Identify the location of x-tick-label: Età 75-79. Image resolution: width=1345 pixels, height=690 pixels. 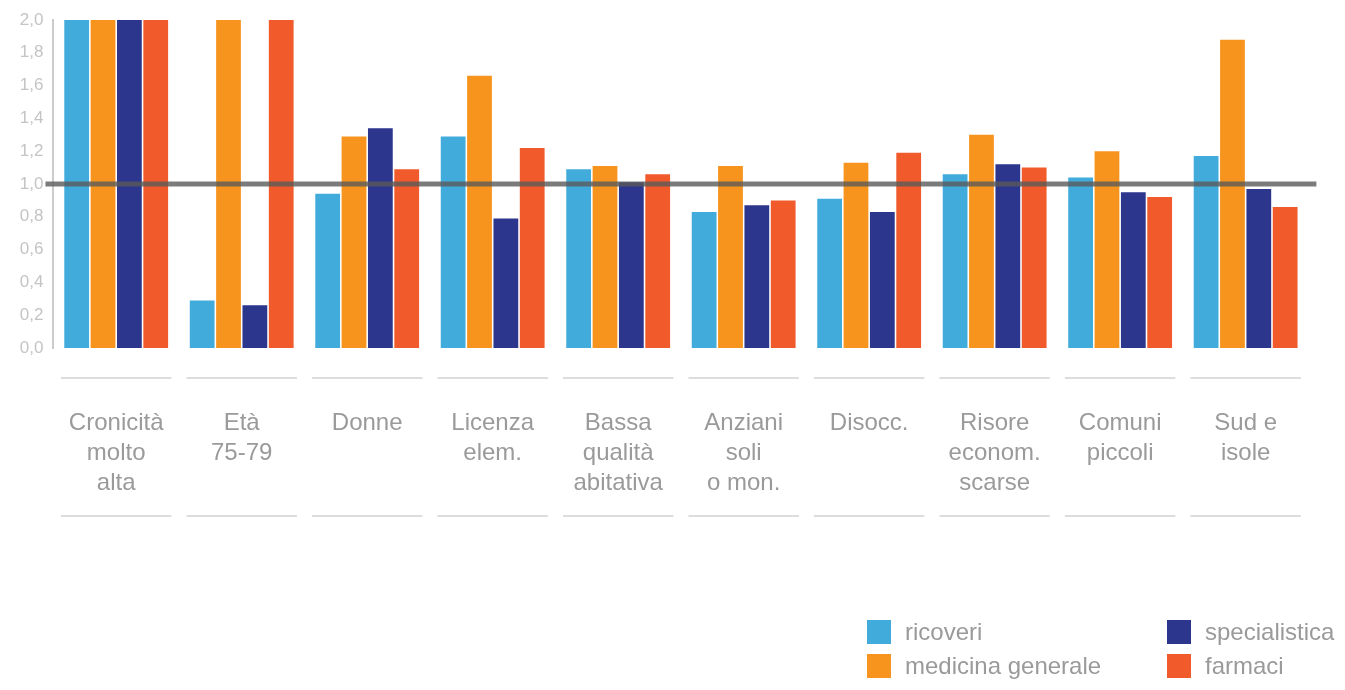
(242, 436).